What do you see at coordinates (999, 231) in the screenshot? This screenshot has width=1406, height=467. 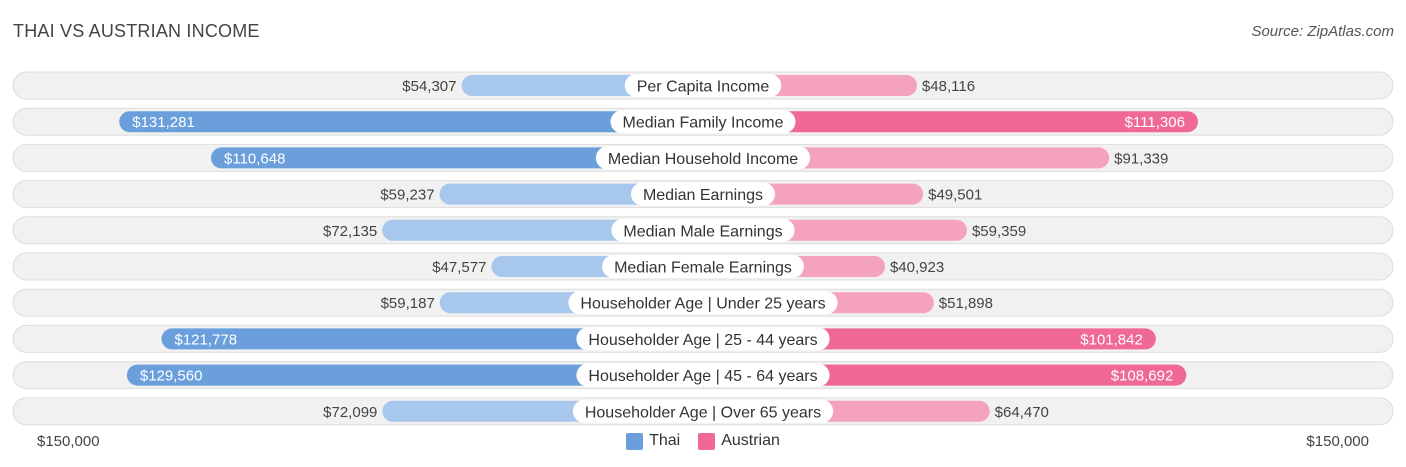 I see `value-label-austrian: $59,359` at bounding box center [999, 231].